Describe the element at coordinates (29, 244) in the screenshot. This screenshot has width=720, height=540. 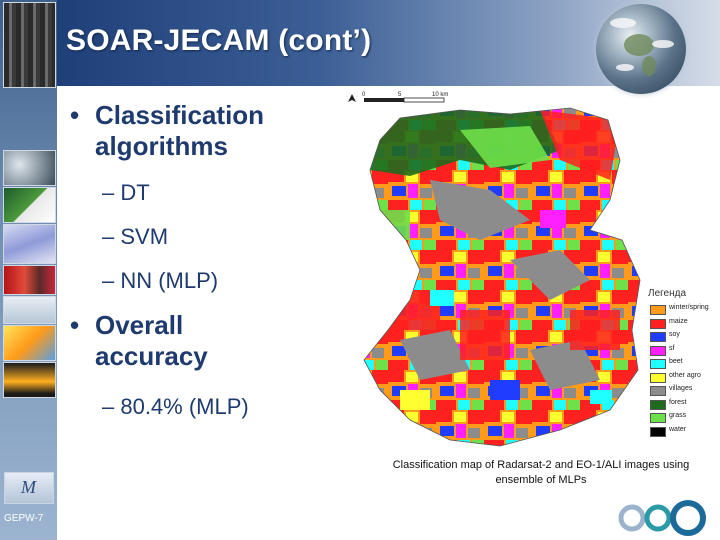
I see `sidebar-thumbnail-blue-map` at that location.